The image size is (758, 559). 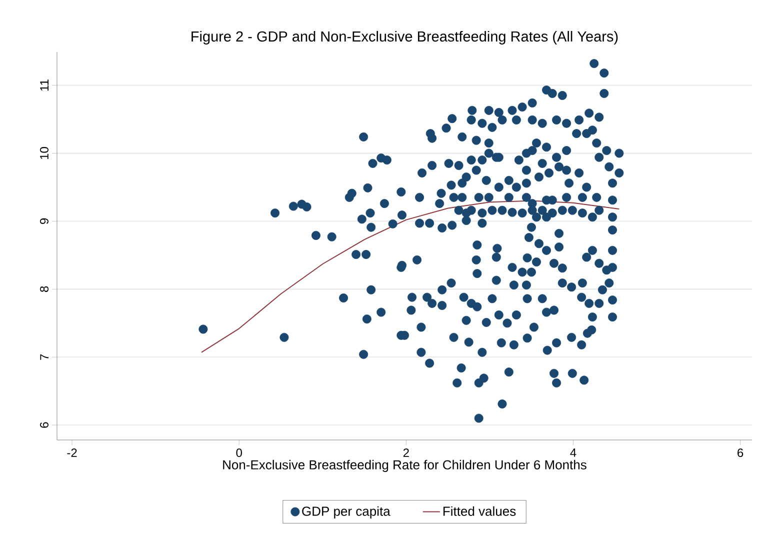 What do you see at coordinates (404, 466) in the screenshot?
I see `x-axis-title: Non-Exclusive Breastfeeding Rate for Children Under 6 Months` at bounding box center [404, 466].